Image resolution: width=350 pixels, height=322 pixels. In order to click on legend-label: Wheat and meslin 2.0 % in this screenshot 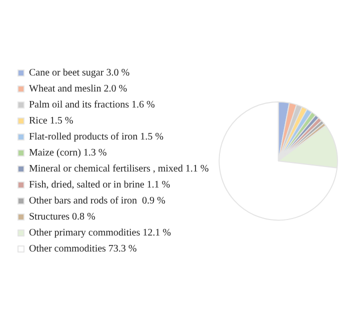, I will do `click(78, 89)`.